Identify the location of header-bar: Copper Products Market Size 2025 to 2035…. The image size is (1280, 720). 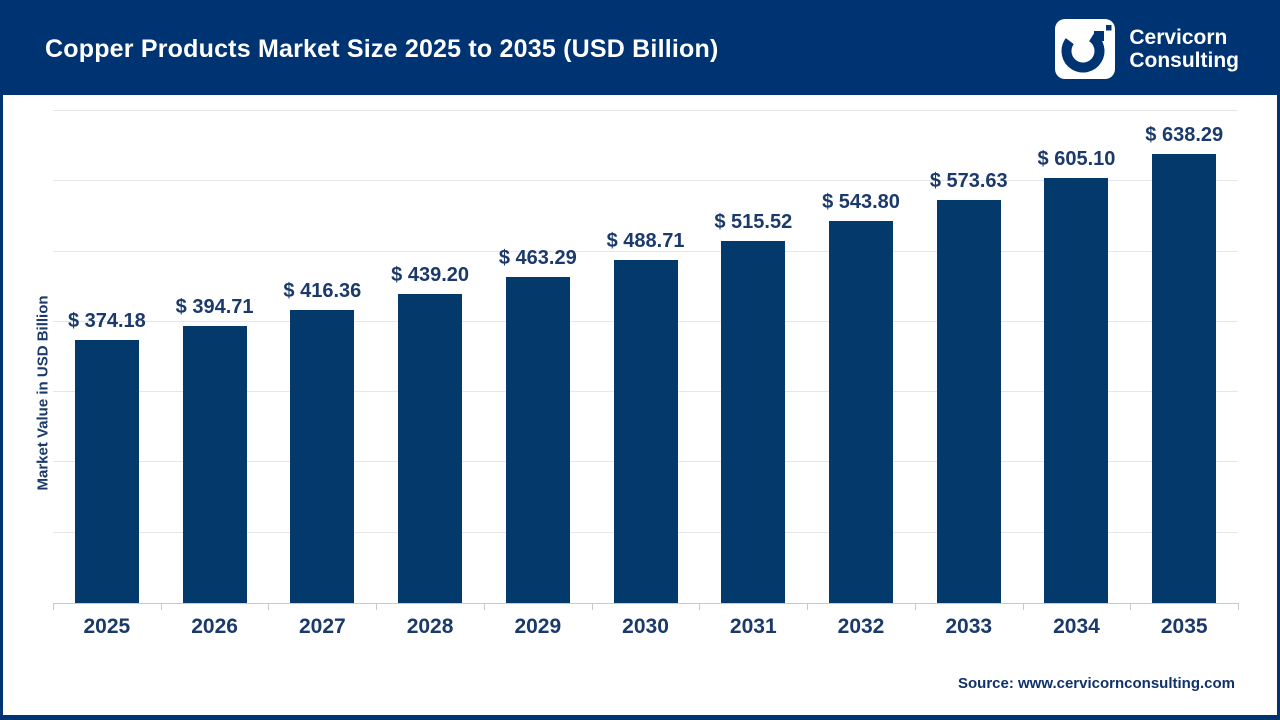
(640, 49).